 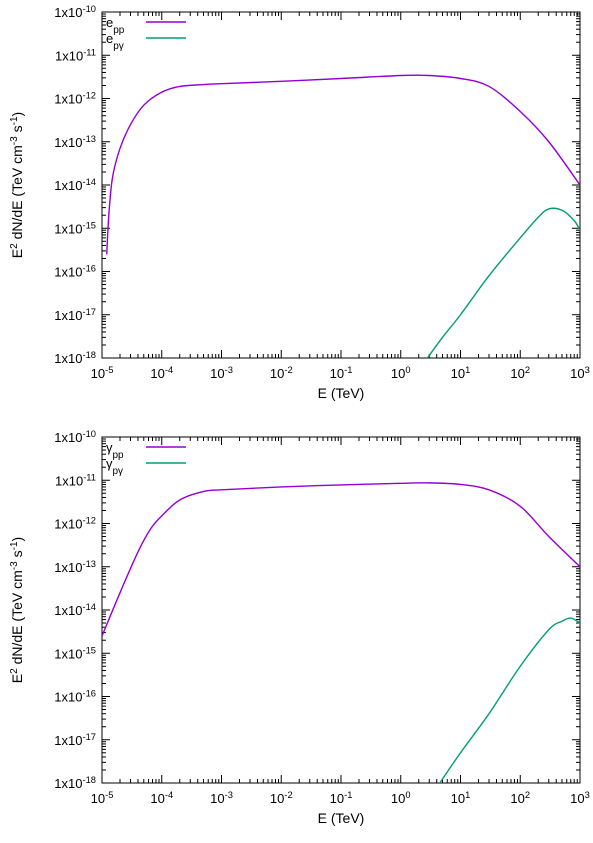 I want to click on legend-label: γpγ, so click(x=114, y=466).